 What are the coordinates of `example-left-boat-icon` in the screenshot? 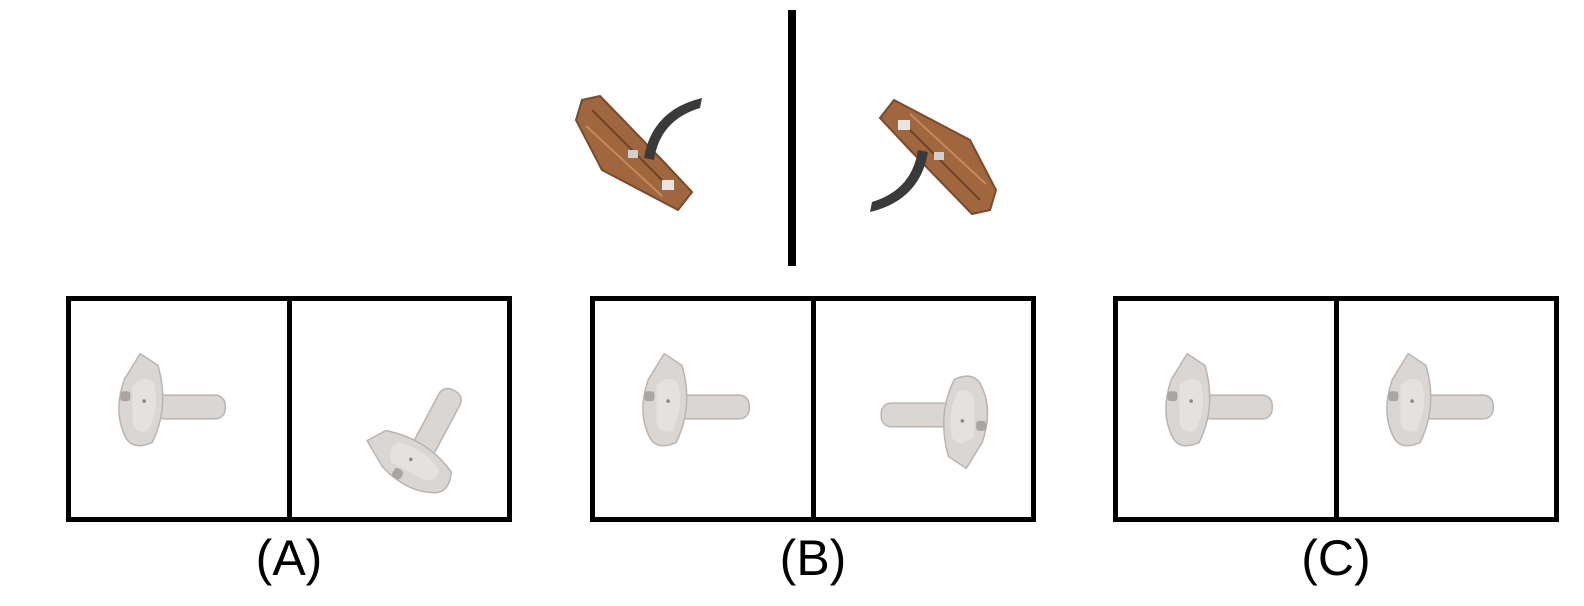 It's located at (639, 153).